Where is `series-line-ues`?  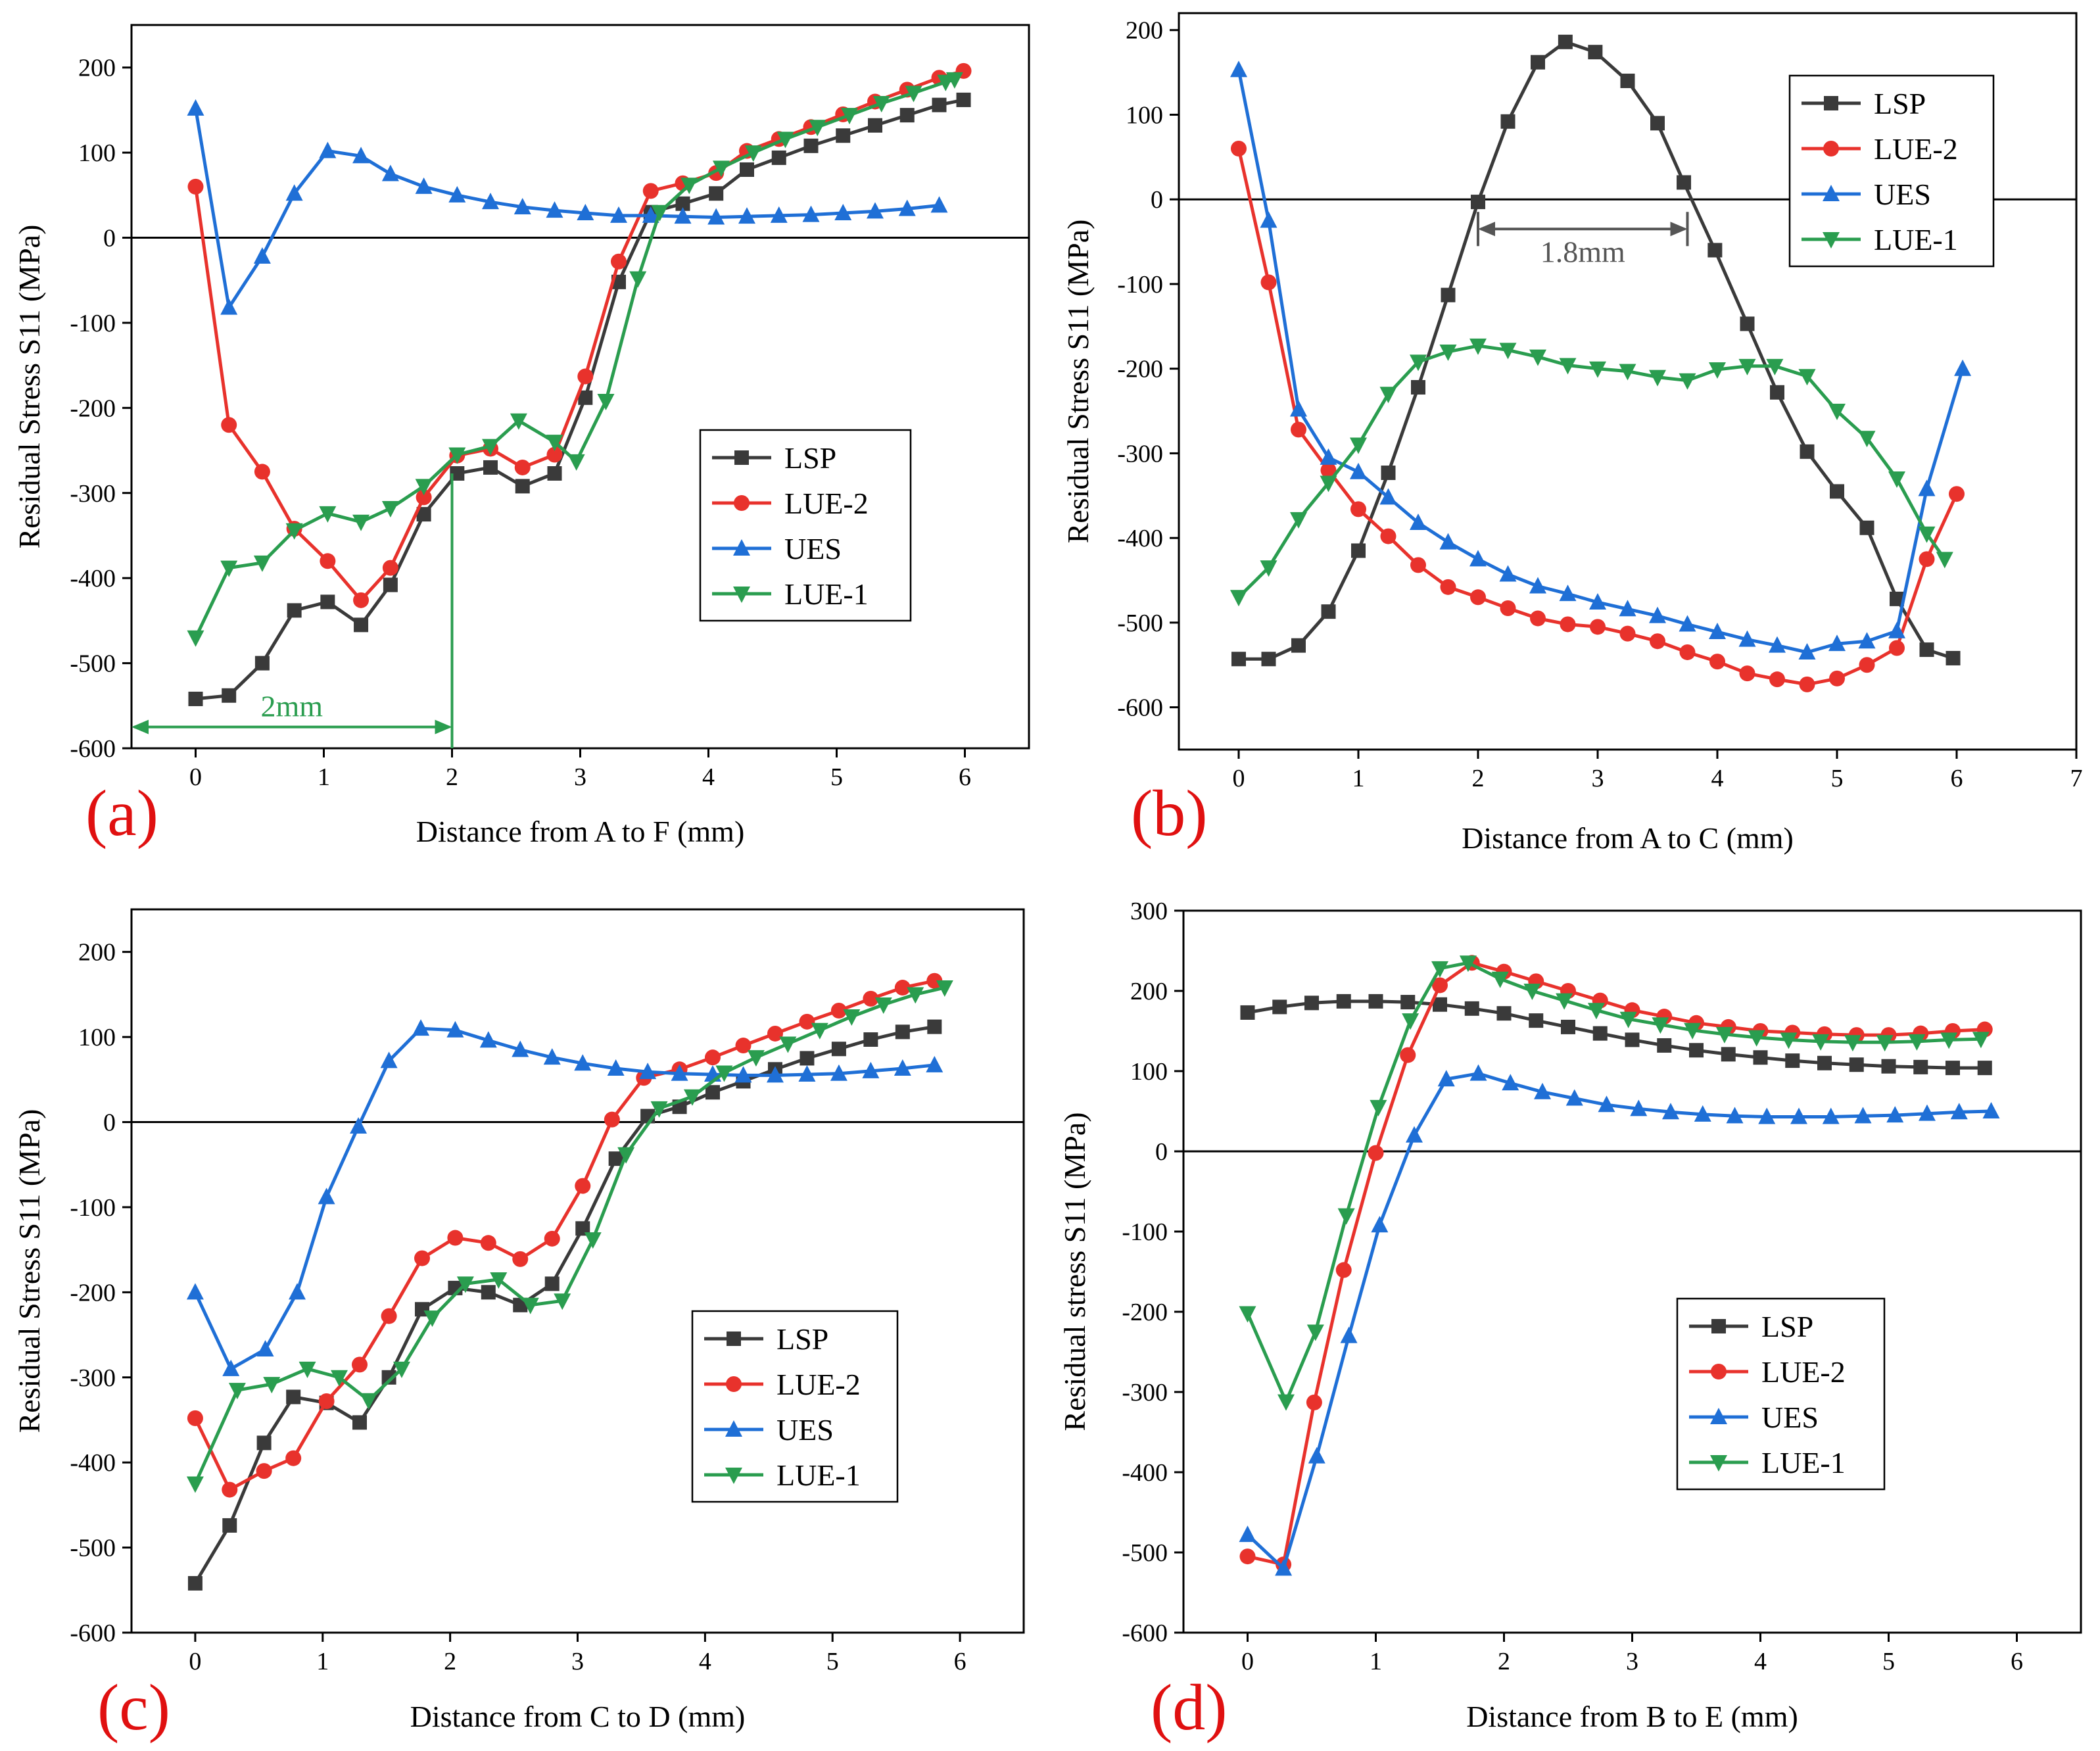
series-line-ues is located at coordinates (564, 1198).